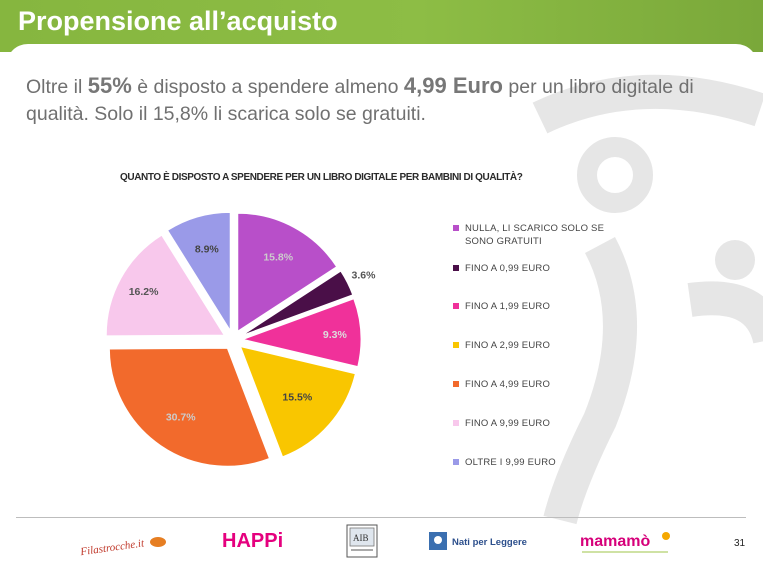  I want to click on pie-label-5: 30.7%, so click(181, 417).